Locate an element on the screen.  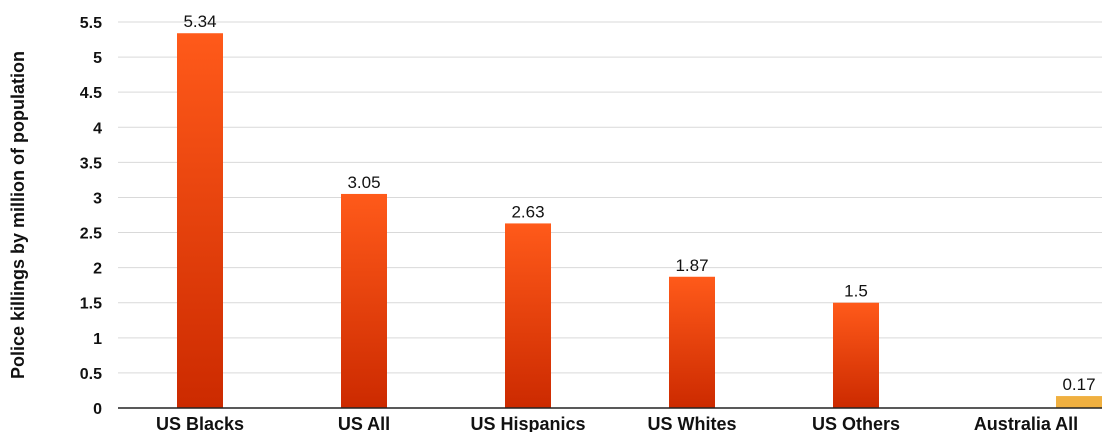
y-tick-label: 1.5 is located at coordinates (91, 304).